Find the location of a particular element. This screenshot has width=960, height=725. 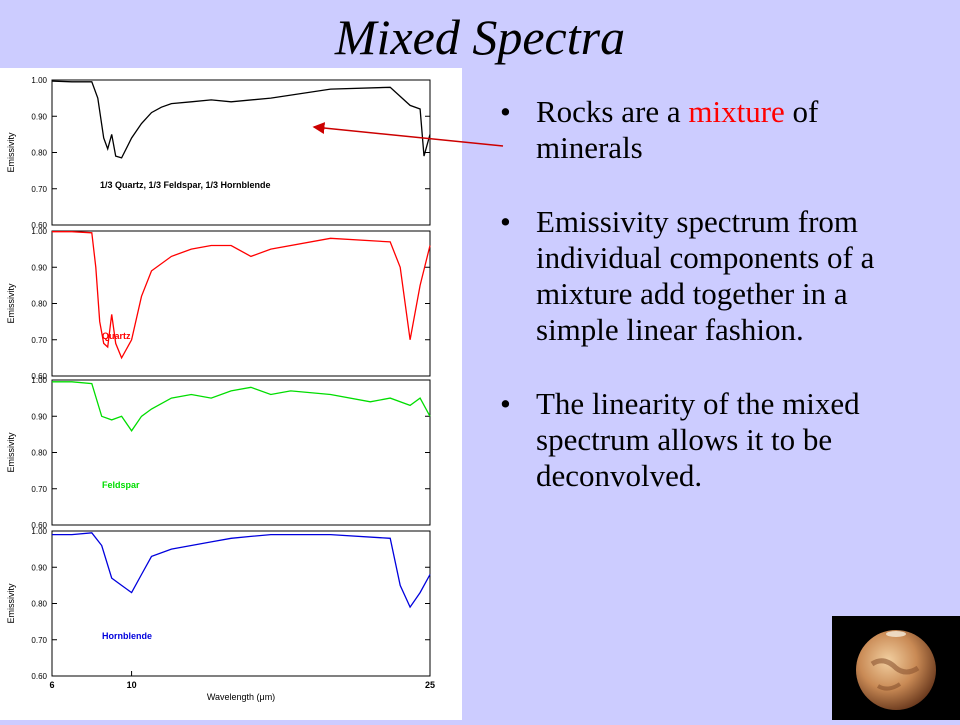

bullet-highlight: mixture is located at coordinates (736, 111).